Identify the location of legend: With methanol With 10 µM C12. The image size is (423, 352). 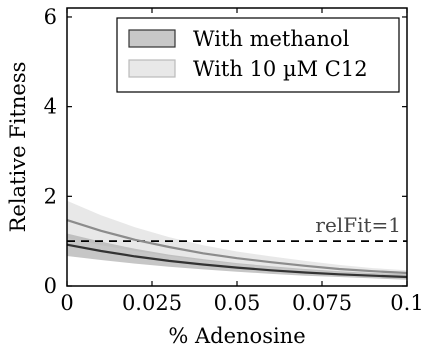
(258, 55).